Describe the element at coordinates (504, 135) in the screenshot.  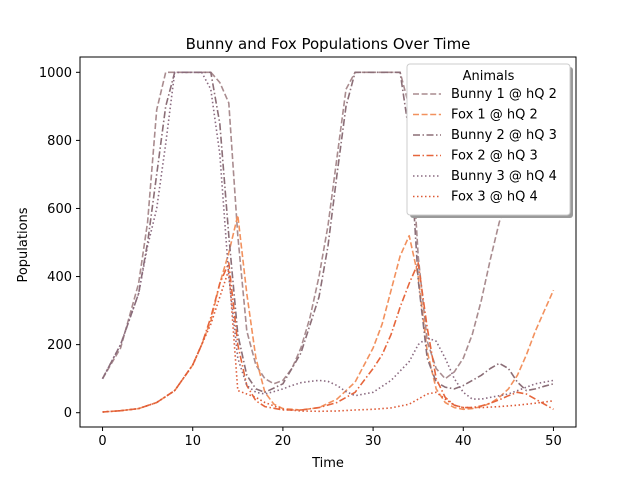
I see `legend-entry-label: Bunny 2 @ hQ 3` at that location.